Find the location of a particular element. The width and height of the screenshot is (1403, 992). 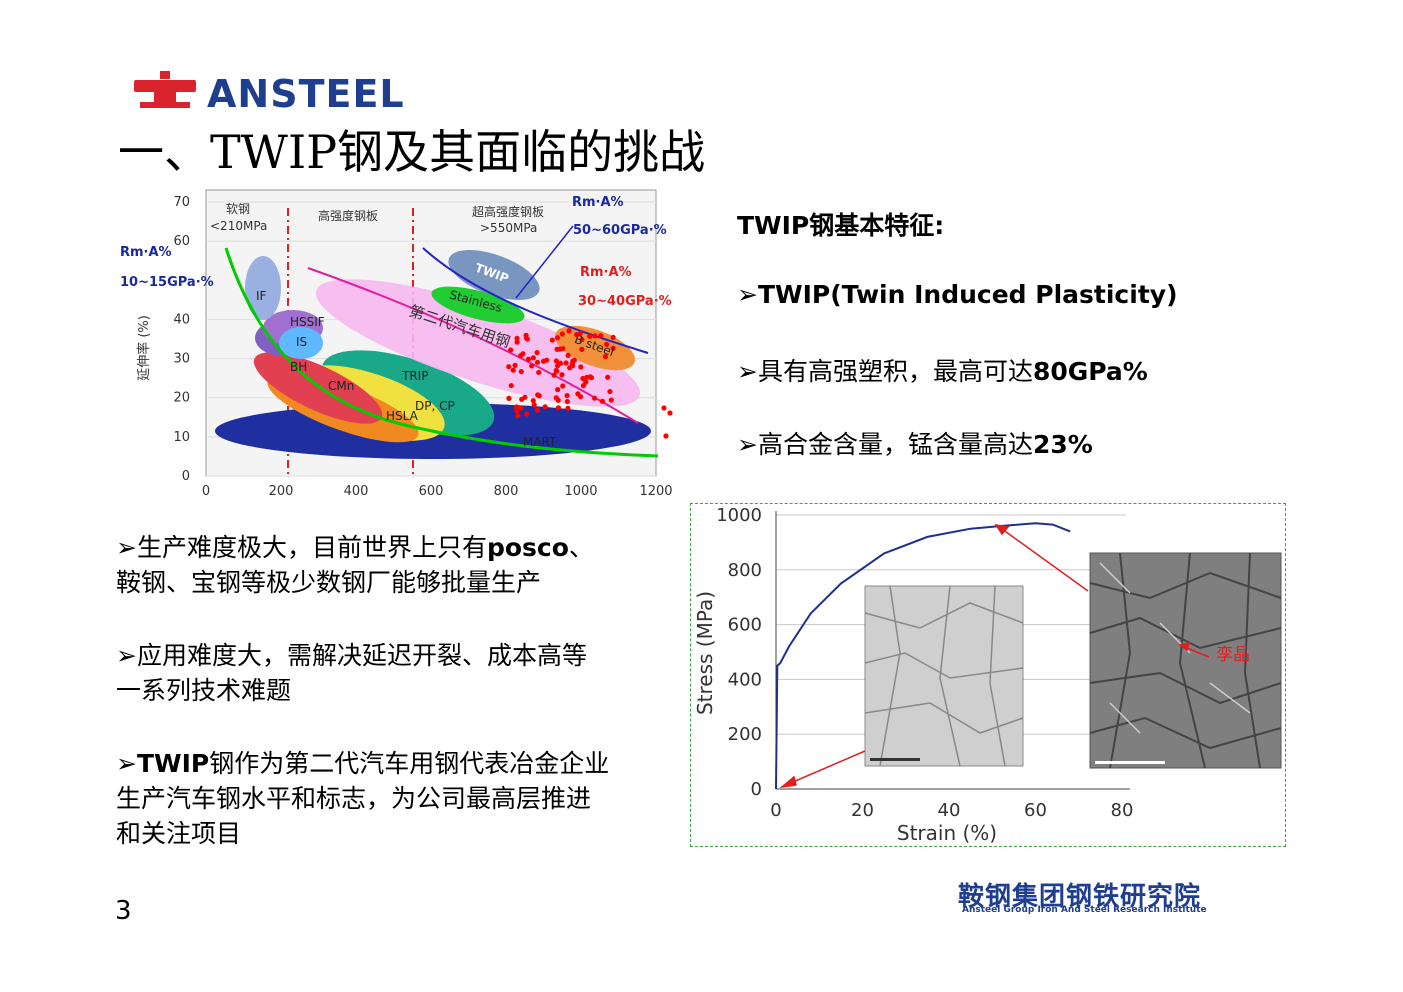

x-tick-label: 600 is located at coordinates (431, 491).